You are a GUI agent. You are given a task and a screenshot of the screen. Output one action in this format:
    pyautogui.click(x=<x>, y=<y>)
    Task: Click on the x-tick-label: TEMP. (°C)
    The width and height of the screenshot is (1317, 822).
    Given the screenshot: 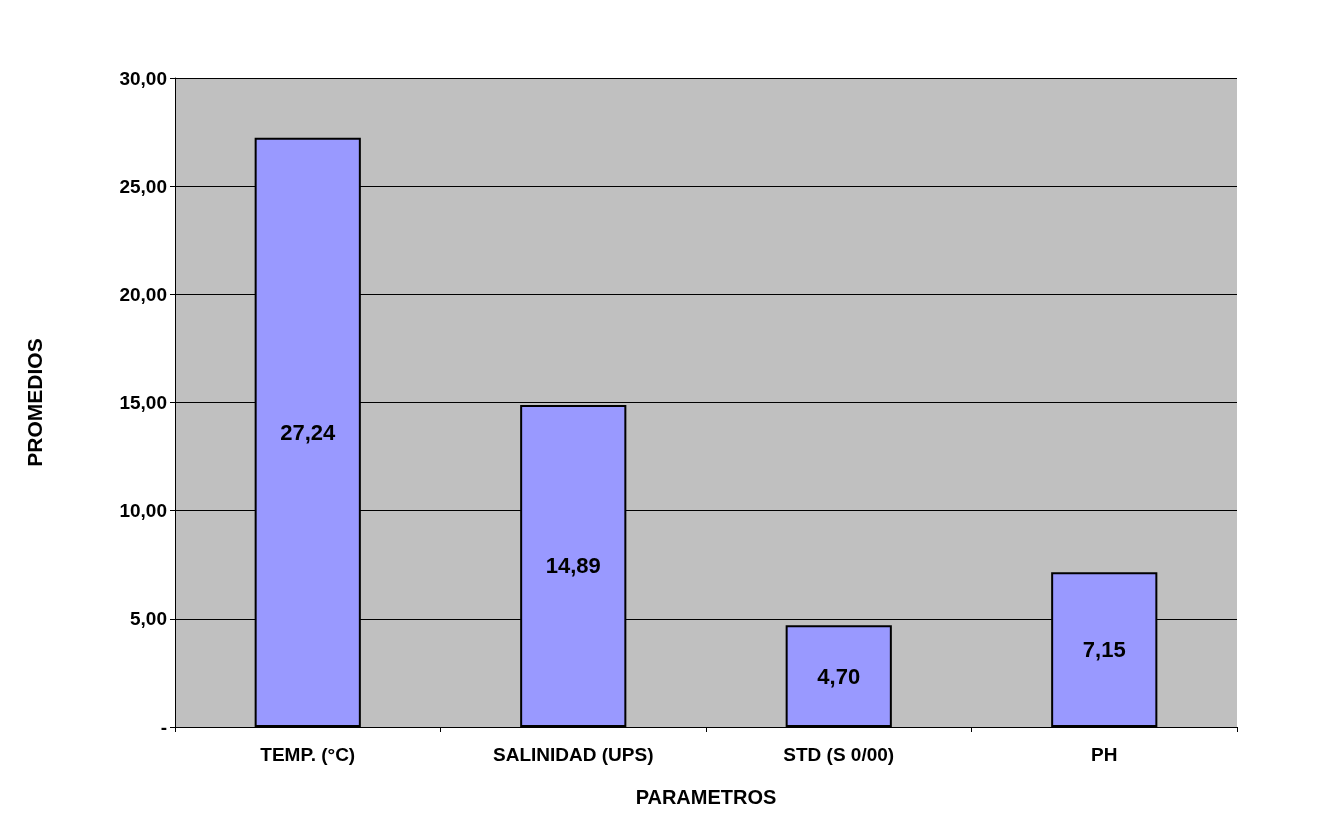 What is the action you would take?
    pyautogui.click(x=308, y=754)
    